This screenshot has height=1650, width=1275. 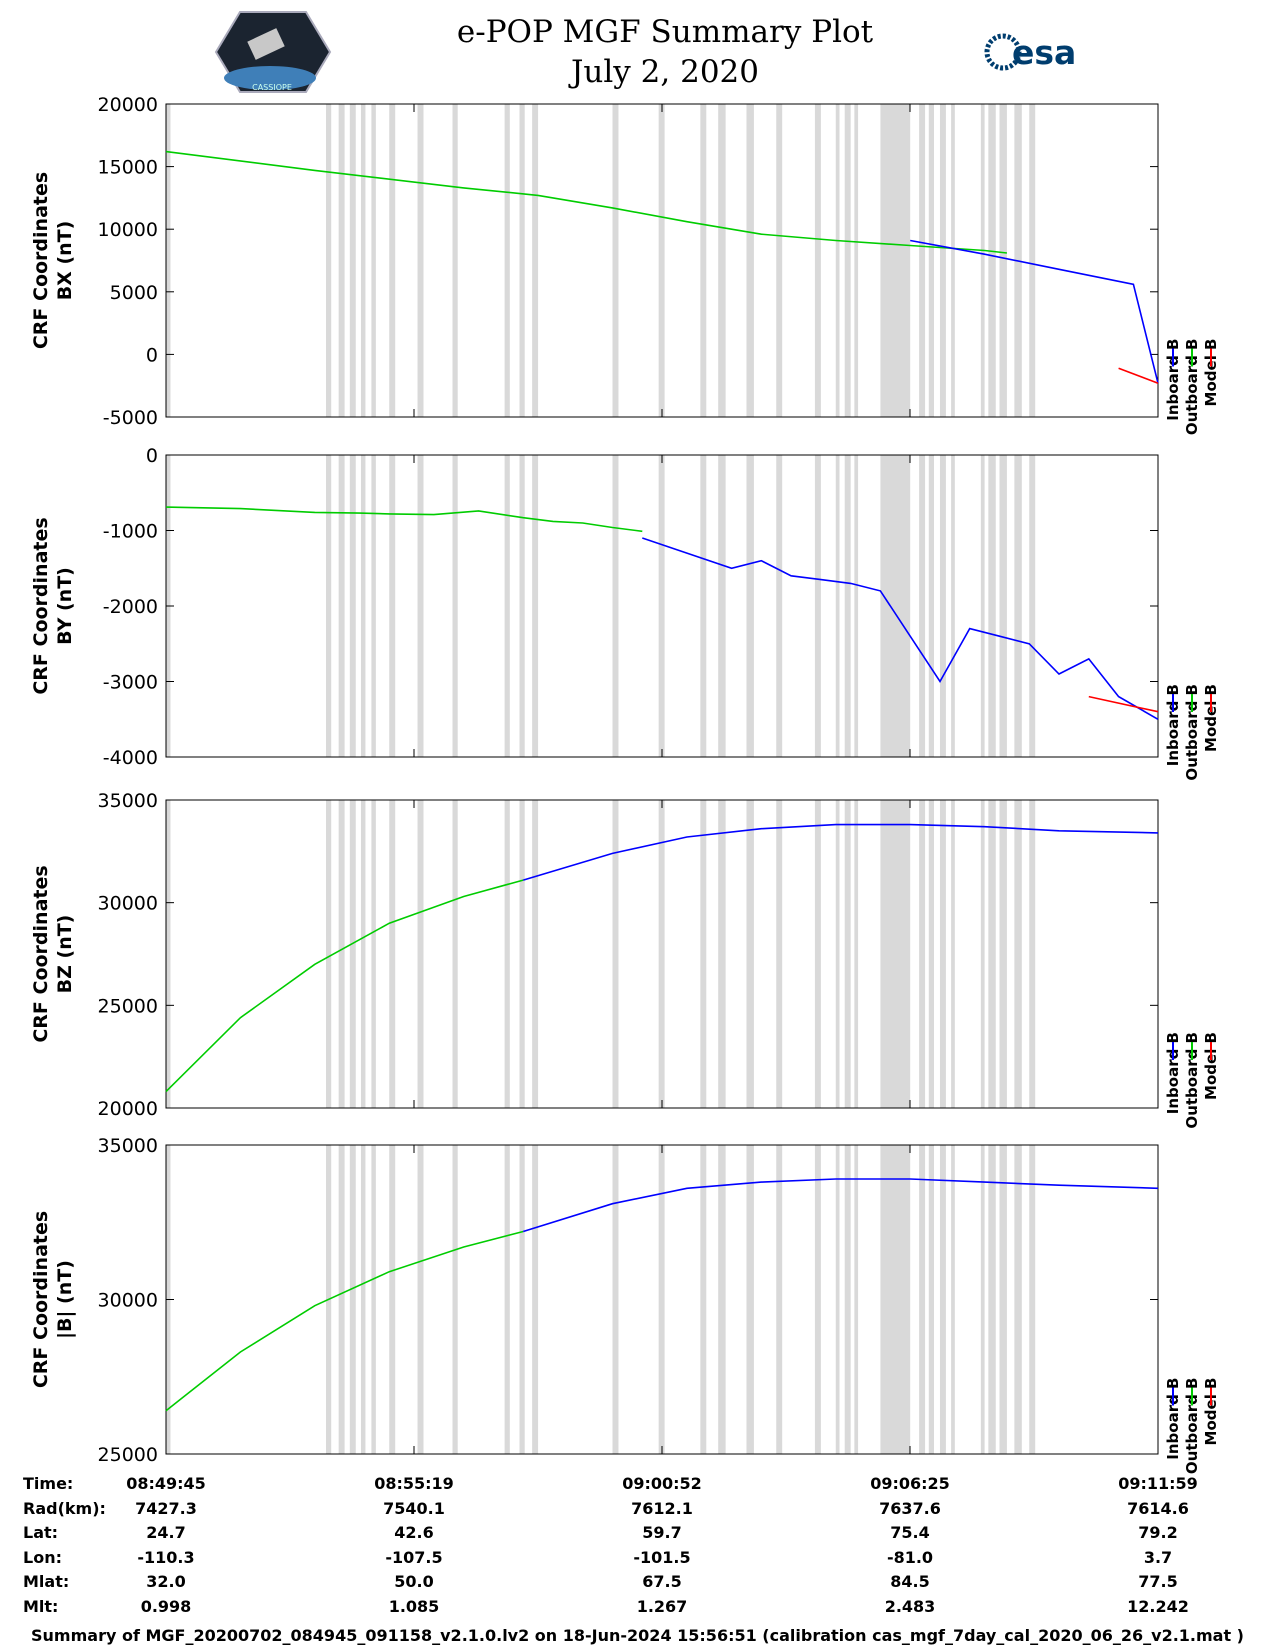 I want to click on series-line-by-outboard-b, so click(x=404, y=519).